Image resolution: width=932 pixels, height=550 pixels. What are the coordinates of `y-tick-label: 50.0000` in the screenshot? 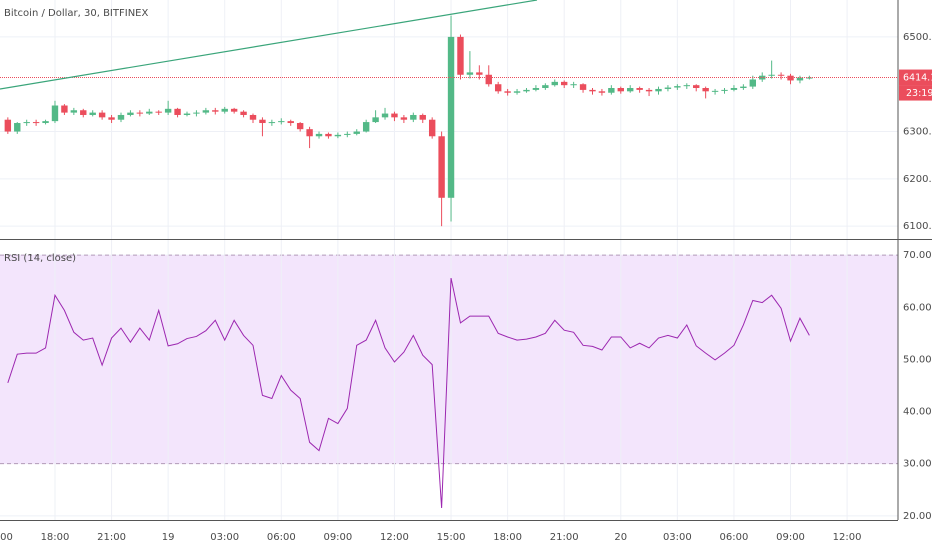 It's located at (917, 359).